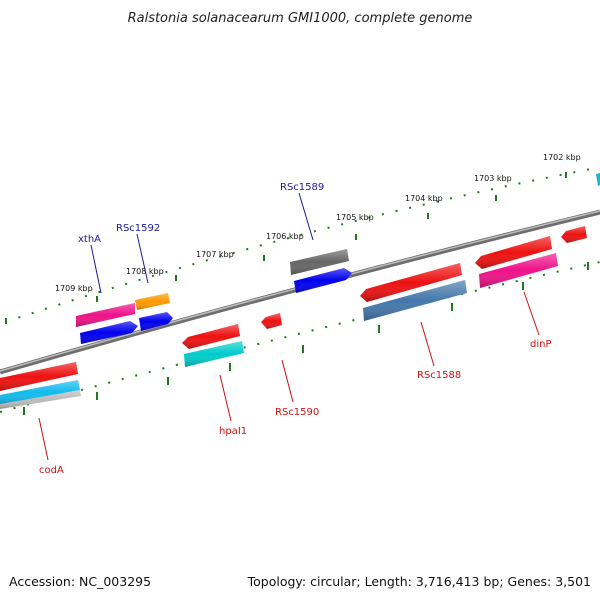 The height and width of the screenshot is (600, 600). What do you see at coordinates (598, 179) in the screenshot?
I see `gene-edge-cyan` at bounding box center [598, 179].